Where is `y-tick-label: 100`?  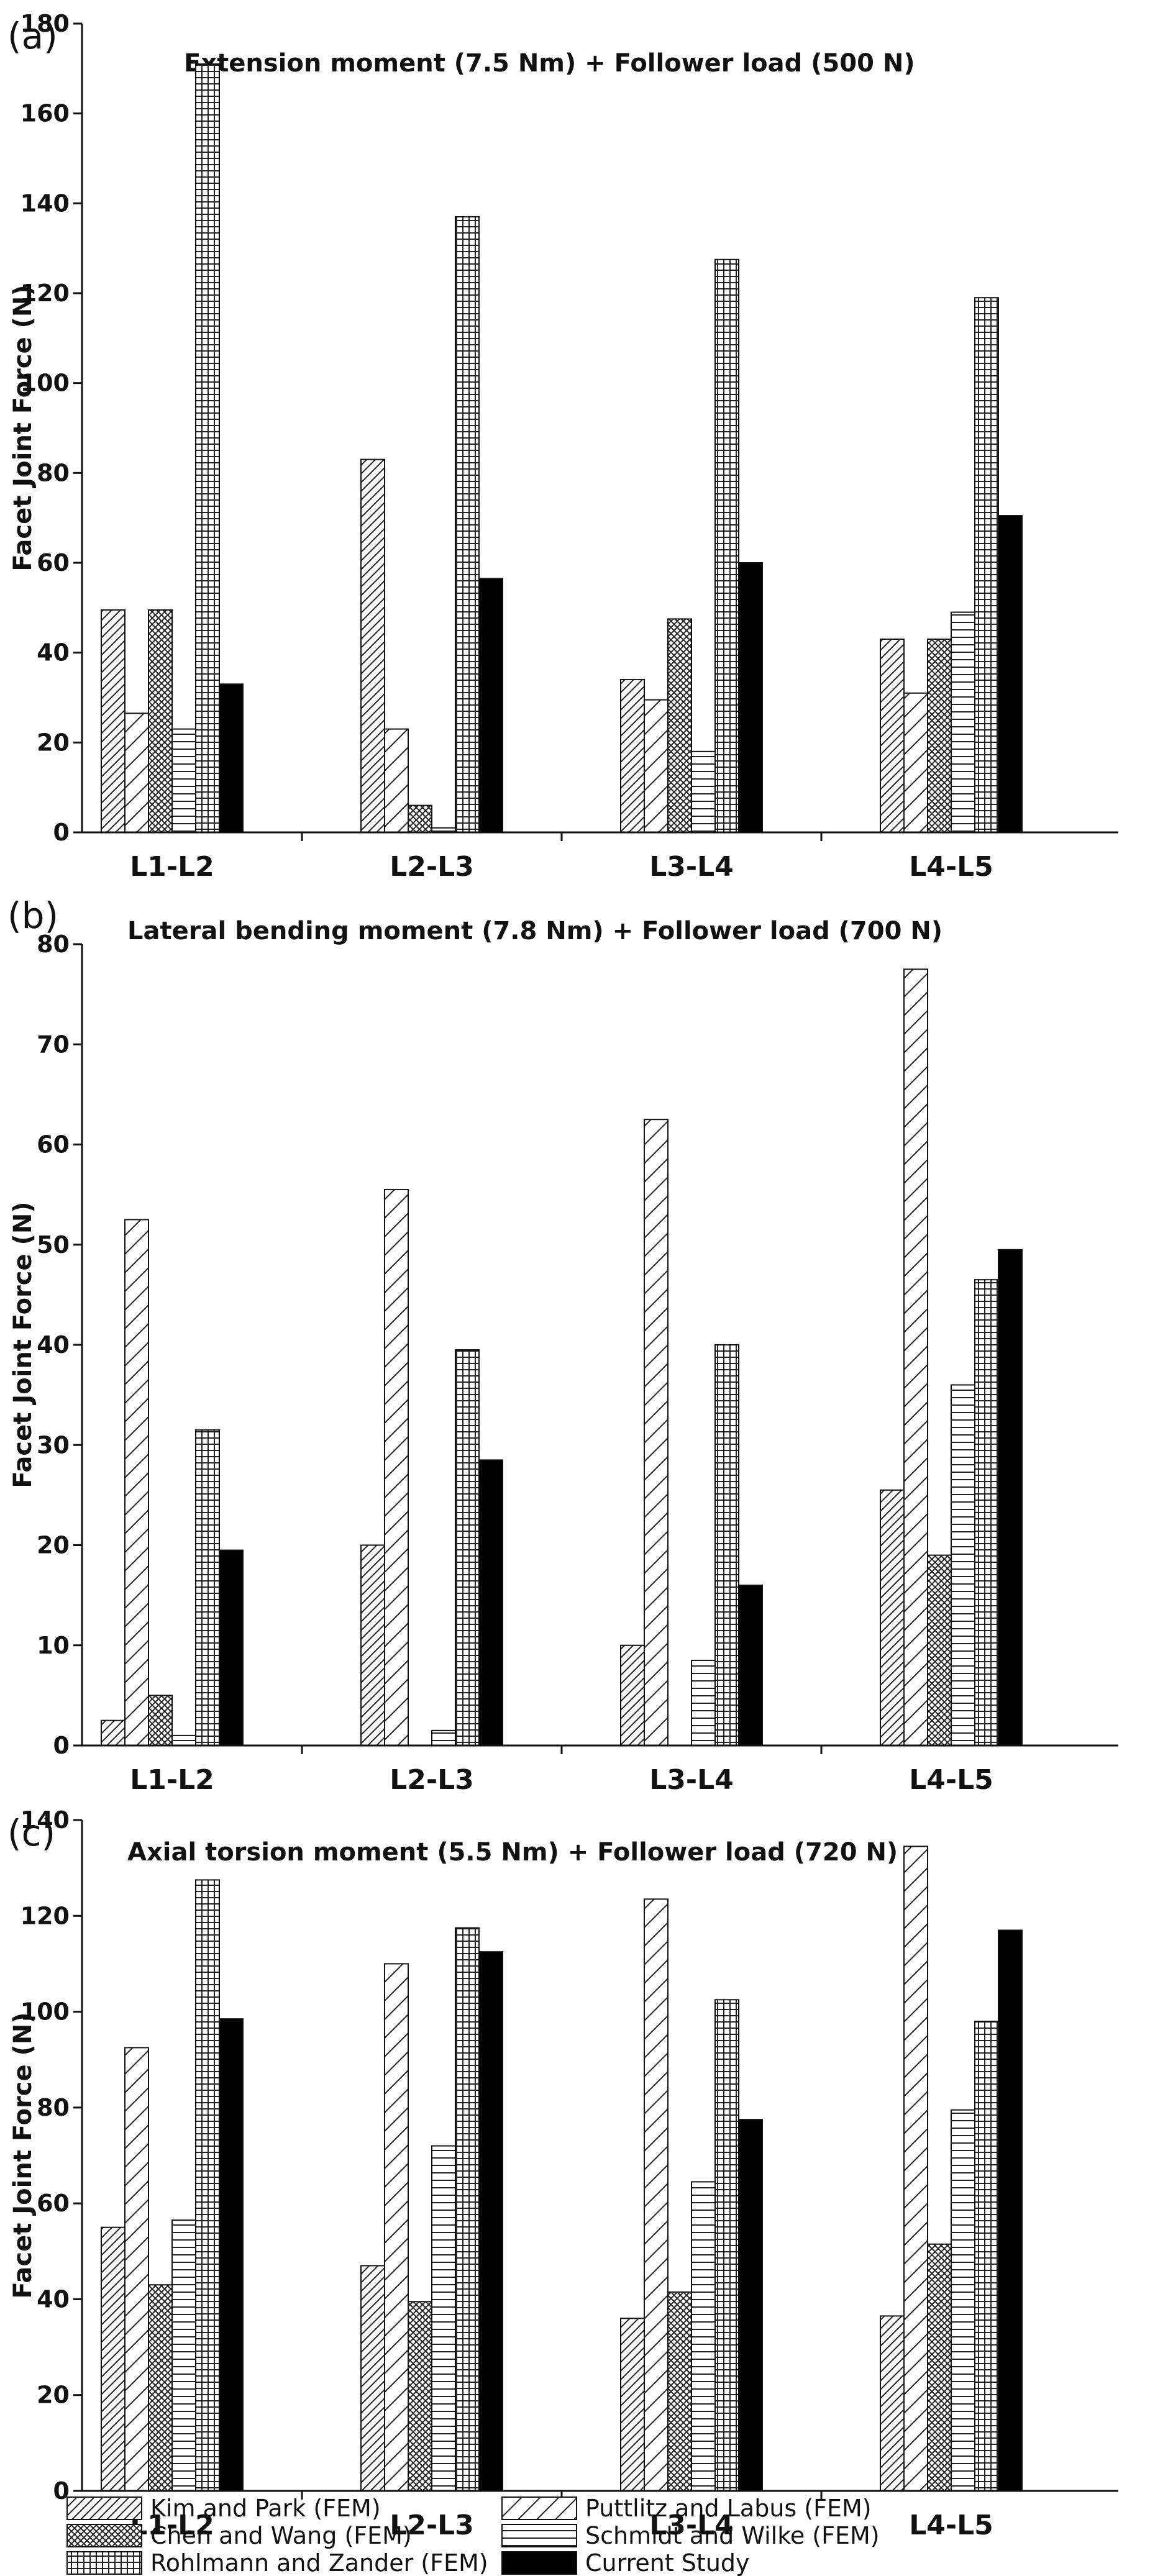 y-tick-label: 100 is located at coordinates (45, 2012).